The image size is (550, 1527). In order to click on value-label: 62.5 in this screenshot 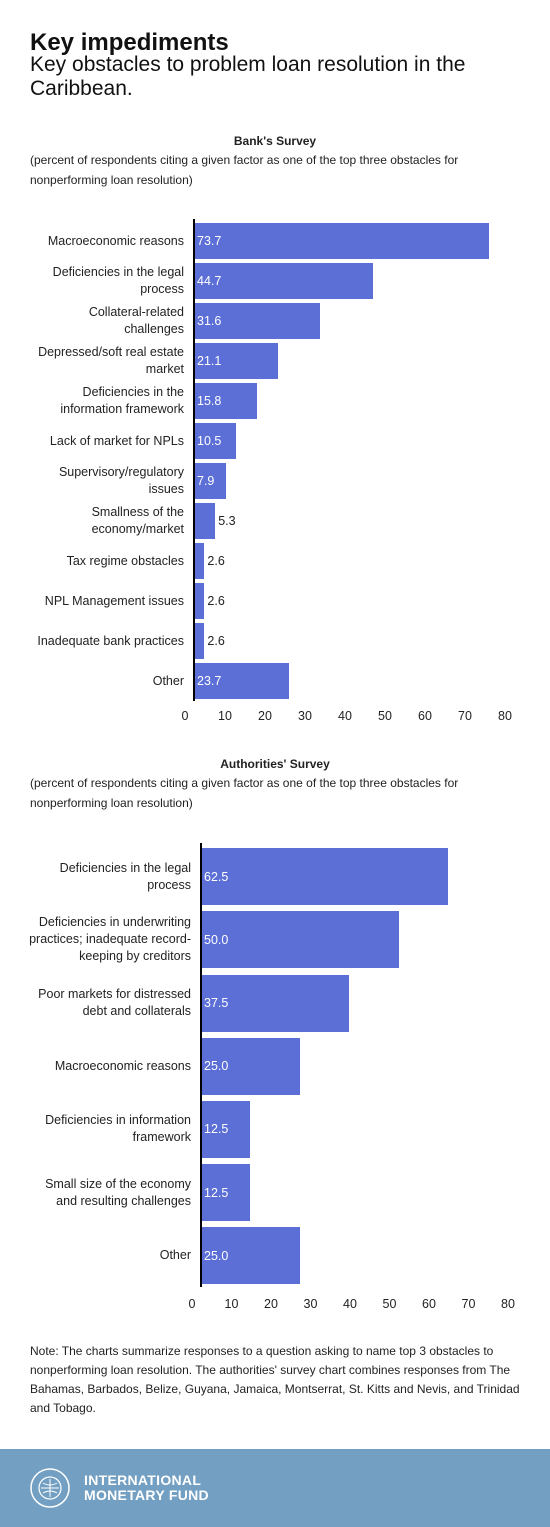, I will do `click(216, 876)`.